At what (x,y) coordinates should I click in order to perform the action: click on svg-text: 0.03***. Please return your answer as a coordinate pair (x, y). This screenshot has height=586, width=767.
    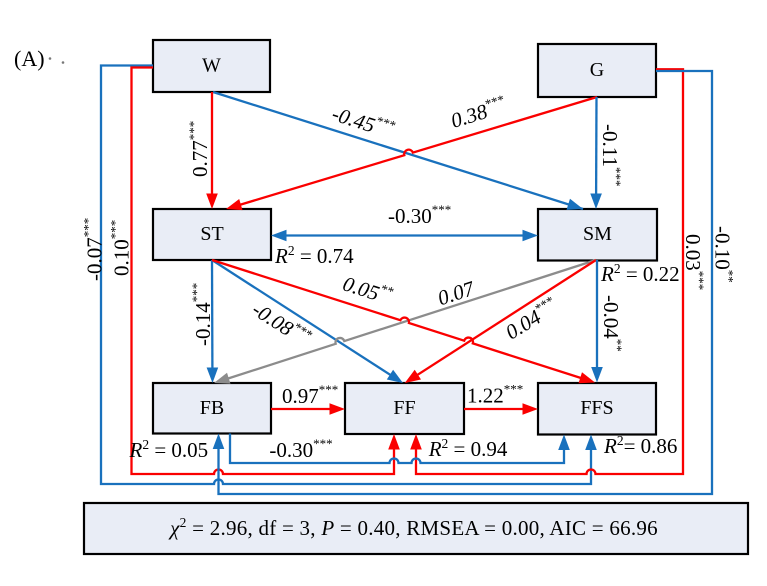
    Looking at the image, I should click on (694, 262).